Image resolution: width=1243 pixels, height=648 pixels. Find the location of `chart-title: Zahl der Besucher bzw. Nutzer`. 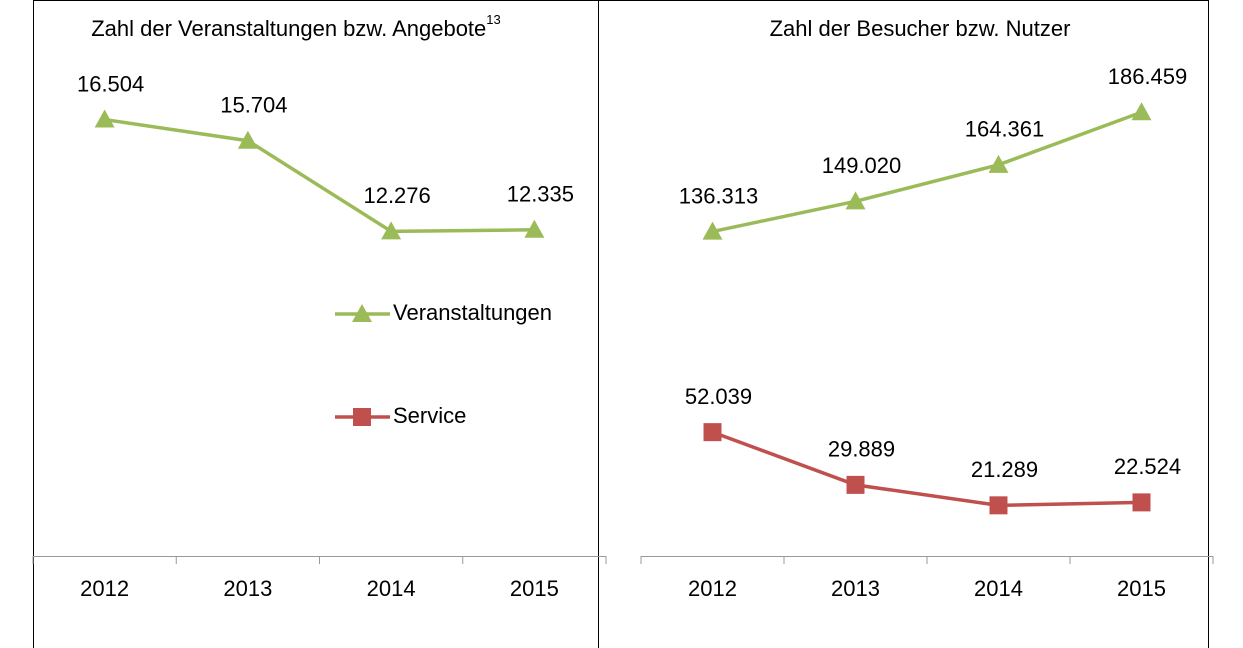

chart-title: Zahl der Besucher bzw. Nutzer is located at coordinates (920, 28).